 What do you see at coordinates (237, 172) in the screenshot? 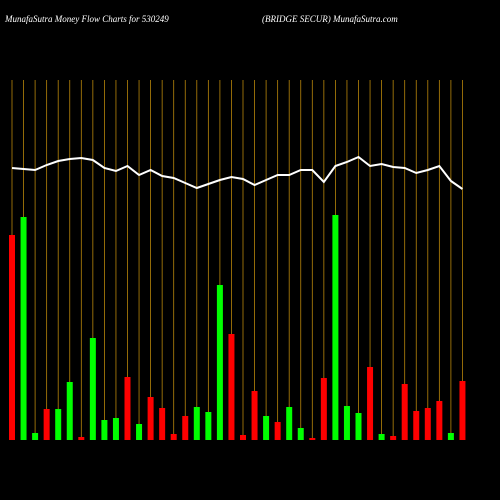
I see `money-flow-line` at bounding box center [237, 172].